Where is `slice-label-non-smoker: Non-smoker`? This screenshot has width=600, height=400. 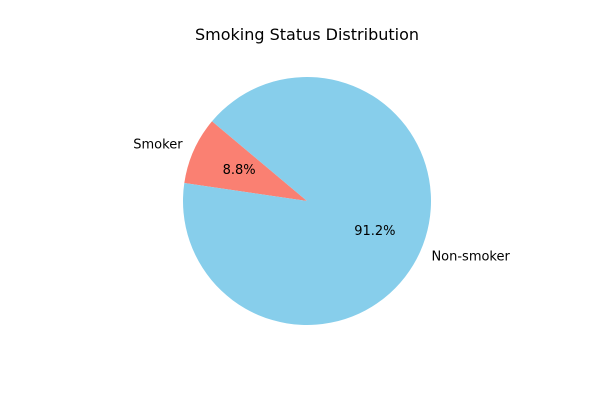 slice-label-non-smoker: Non-smoker is located at coordinates (470, 256).